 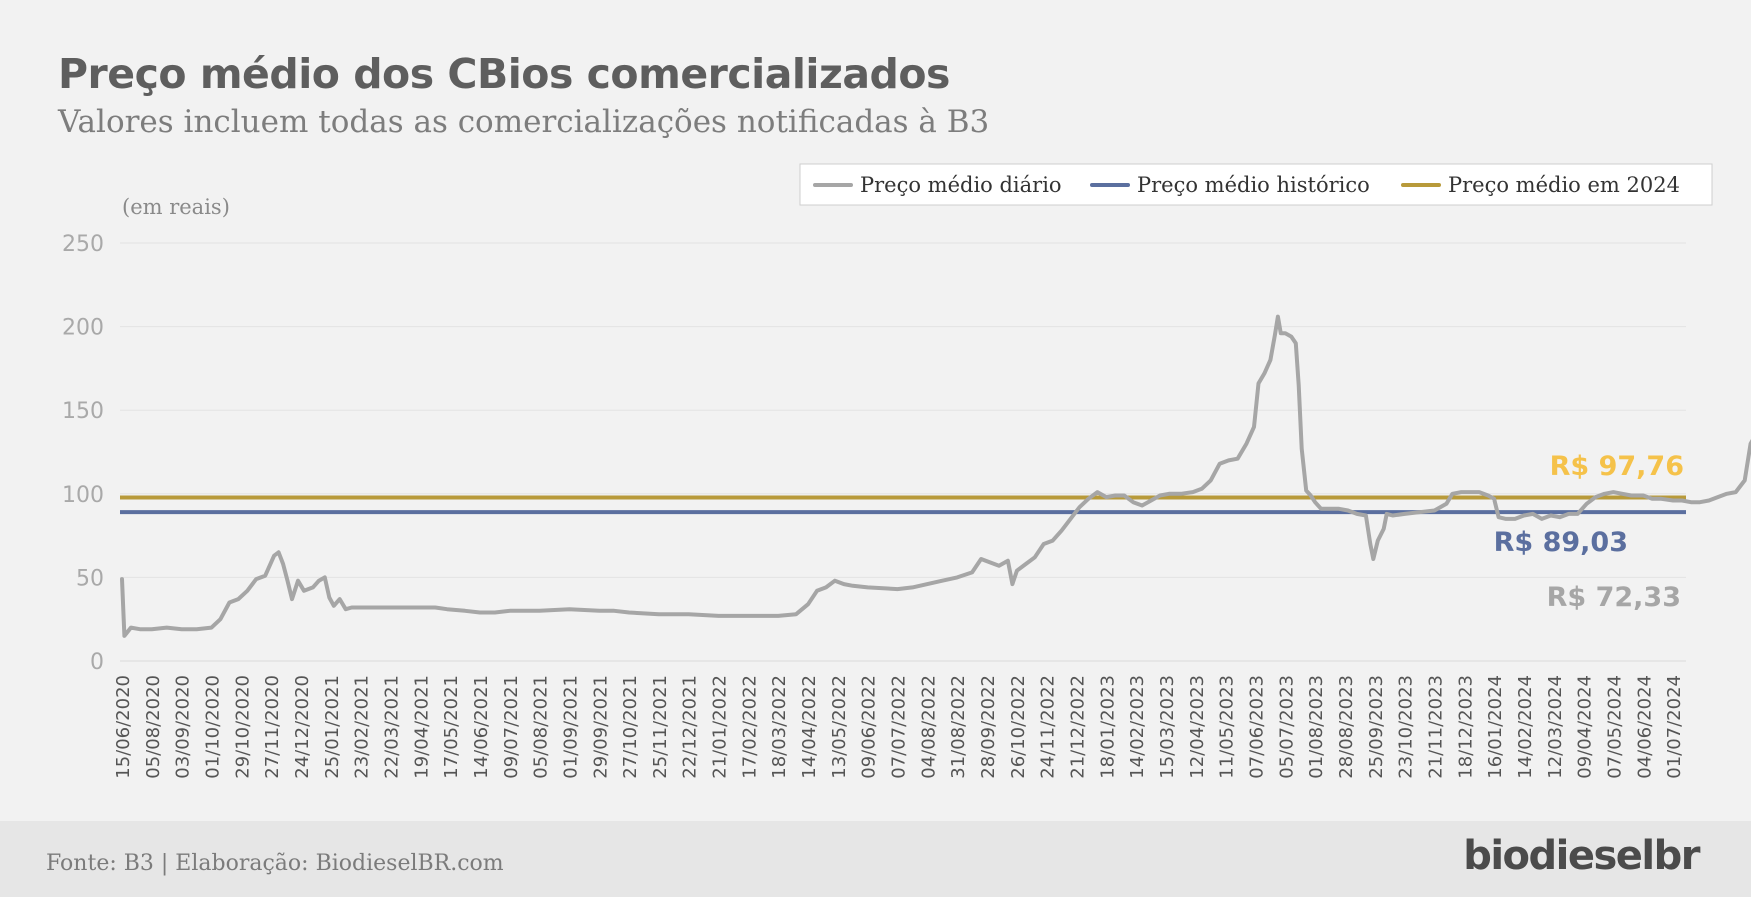 I want to click on x-tick-label: 26/10/2022, so click(x=1018, y=727).